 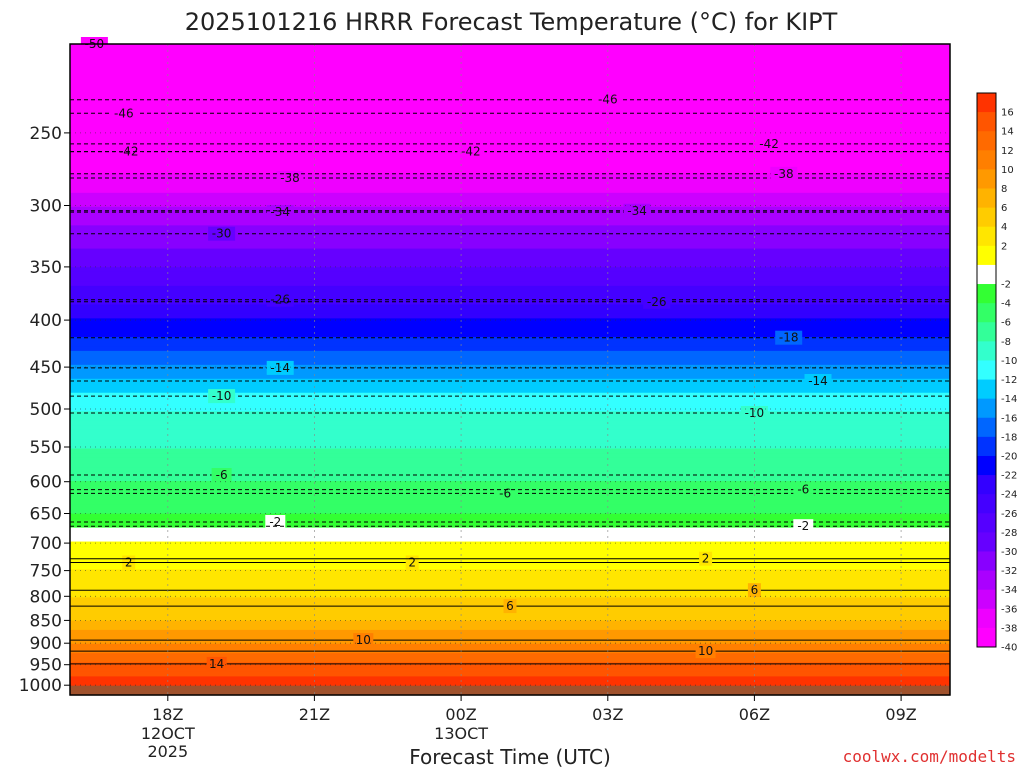 What do you see at coordinates (46, 268) in the screenshot?
I see `y-tick-label: 350` at bounding box center [46, 268].